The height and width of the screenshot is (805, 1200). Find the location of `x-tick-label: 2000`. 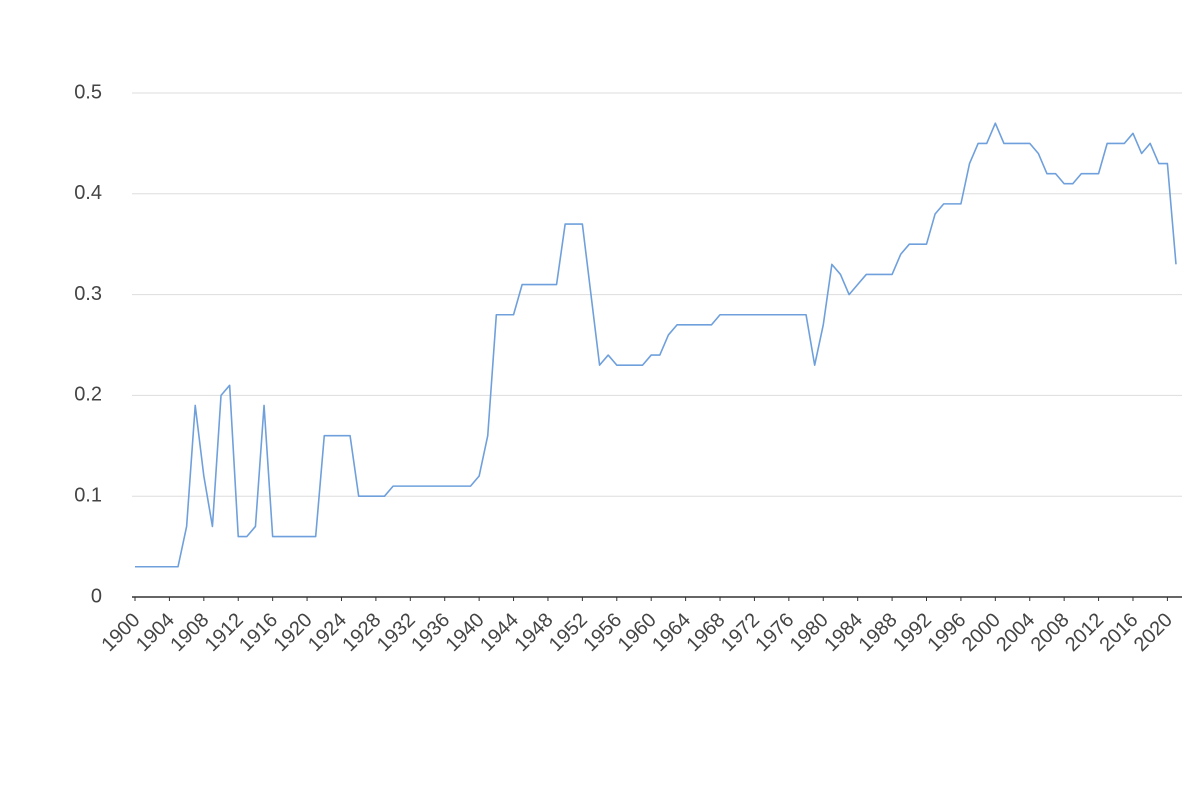

x-tick-label: 2000 is located at coordinates (981, 632).